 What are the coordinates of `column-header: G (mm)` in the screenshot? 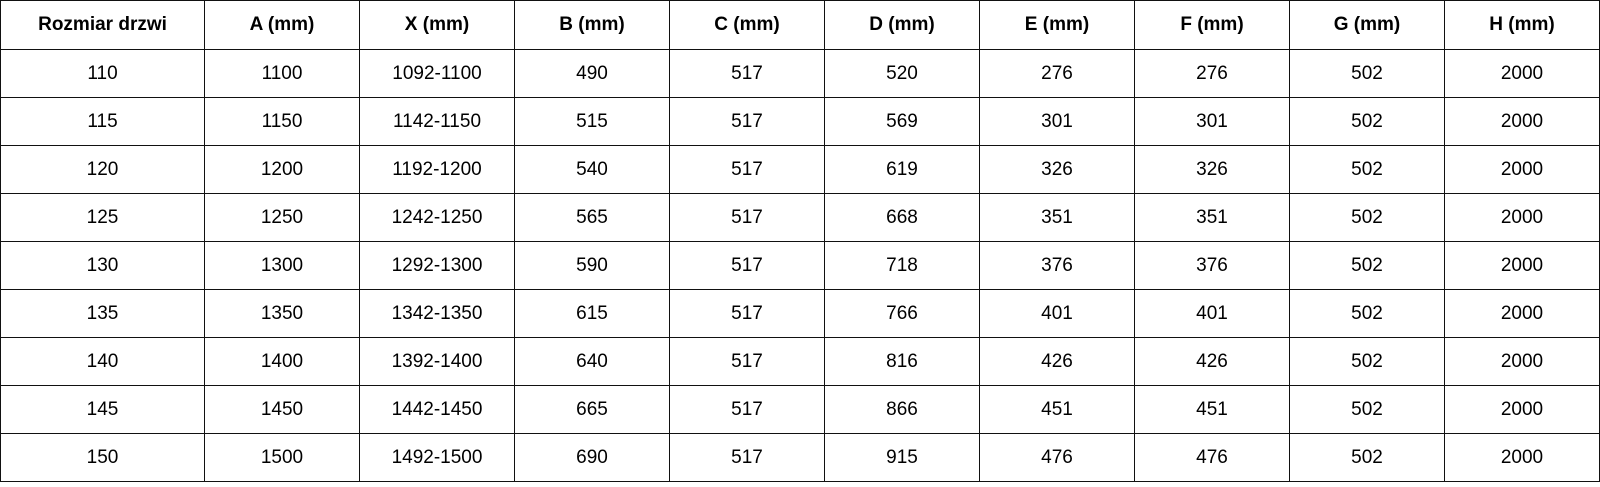 It's located at (1367, 25).